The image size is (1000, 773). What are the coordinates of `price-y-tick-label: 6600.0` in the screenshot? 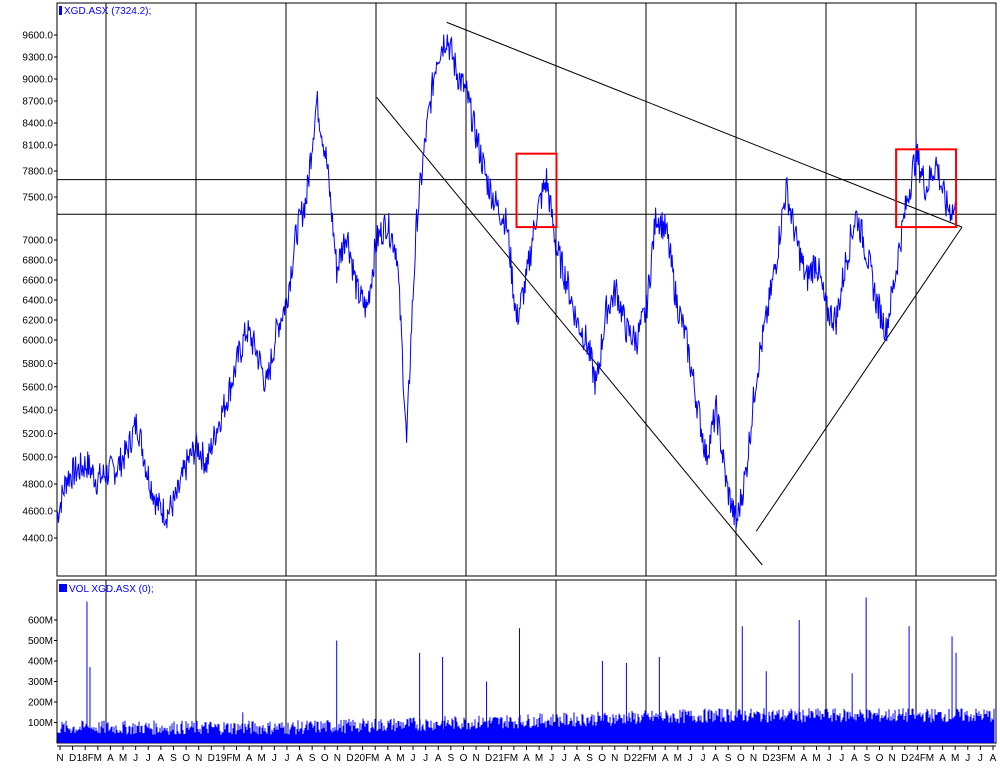 It's located at (37, 281).